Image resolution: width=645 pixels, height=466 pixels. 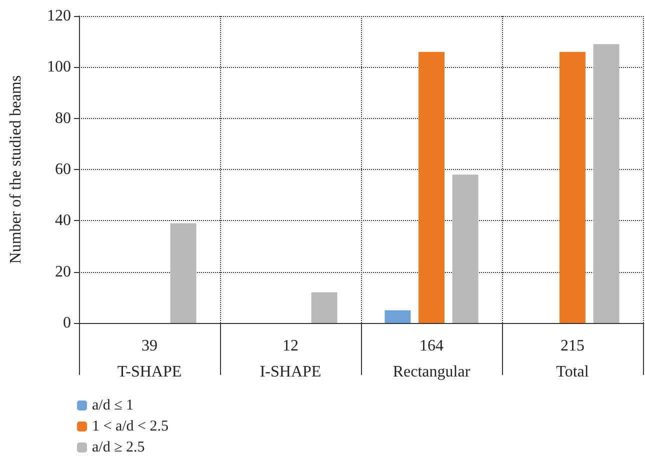 I want to click on y-tick-label: 100, so click(x=59, y=67).